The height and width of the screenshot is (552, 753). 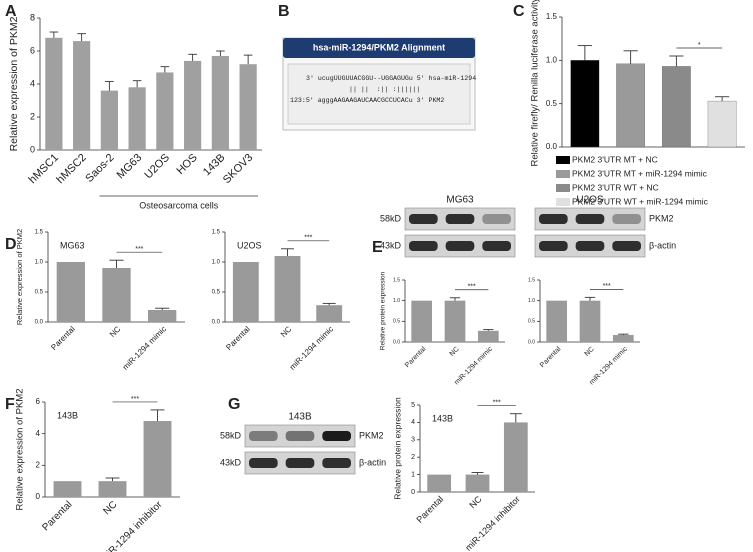 What do you see at coordinates (615, 187) in the screenshot?
I see `legend-label: PKM2 3'UTR WT + NC` at bounding box center [615, 187].